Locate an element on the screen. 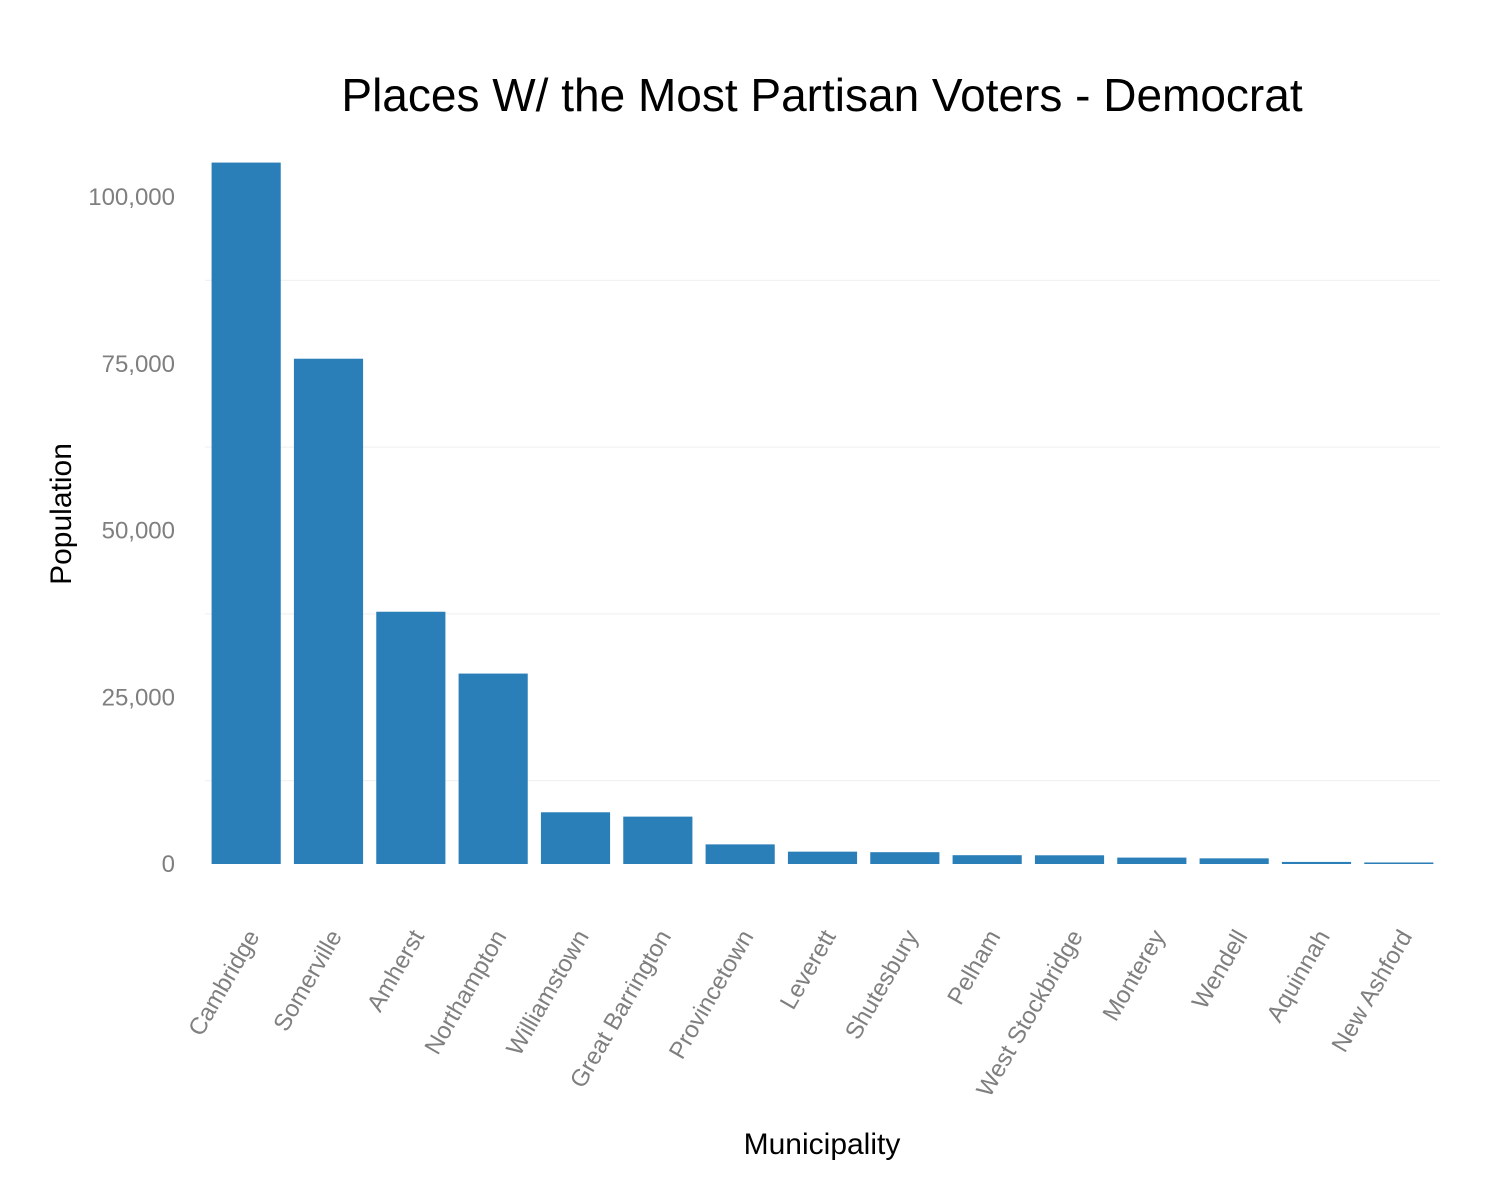 This screenshot has width=1500, height=1200. bar-somerville is located at coordinates (328, 611).